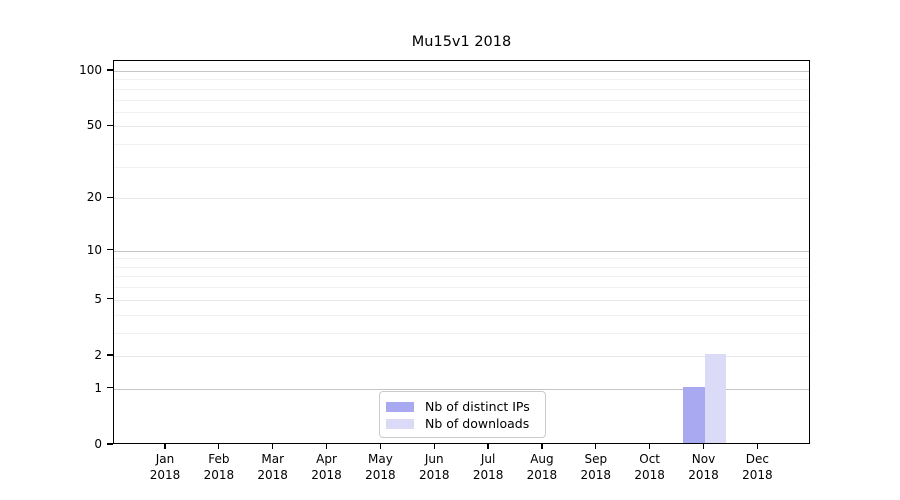 The image size is (900, 500). Describe the element at coordinates (542, 459) in the screenshot. I see `x-label-month: Aug` at that location.